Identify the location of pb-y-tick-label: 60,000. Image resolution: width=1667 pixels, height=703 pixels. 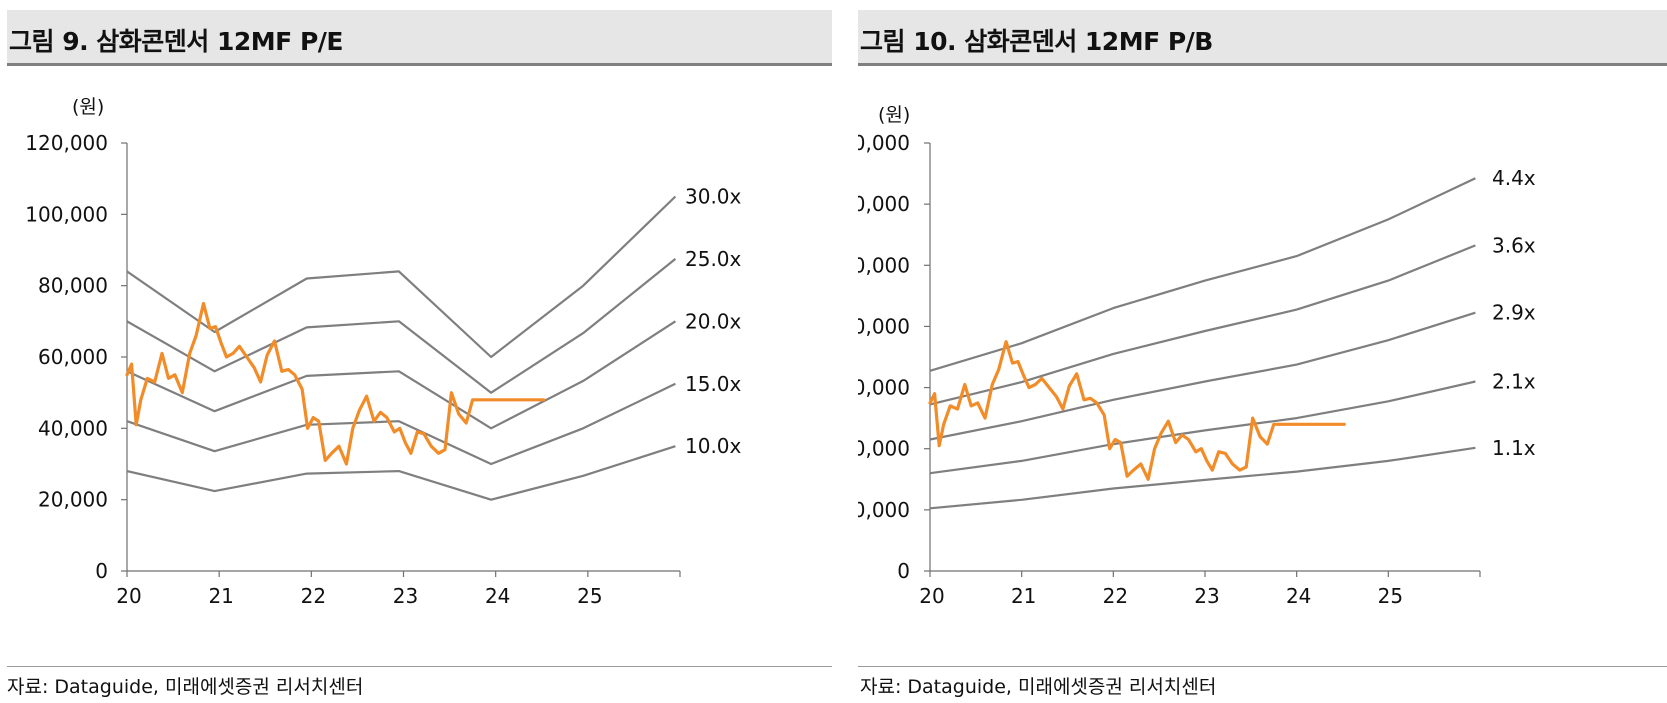
(884, 388).